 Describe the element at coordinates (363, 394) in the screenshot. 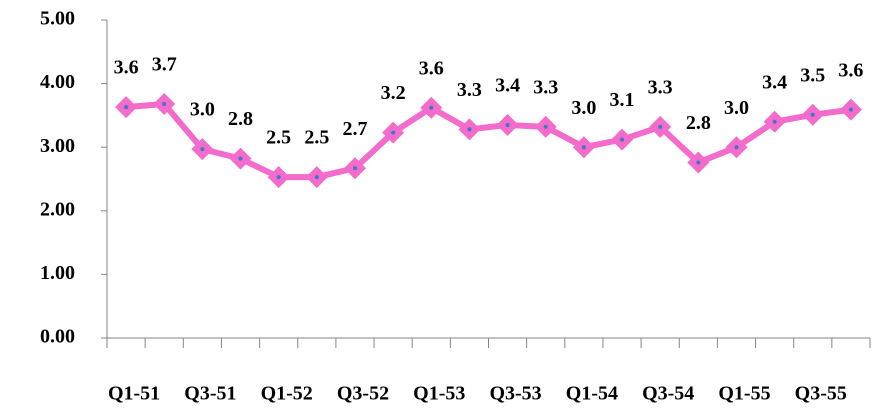

I see `x-tick-label: Q3-52` at that location.